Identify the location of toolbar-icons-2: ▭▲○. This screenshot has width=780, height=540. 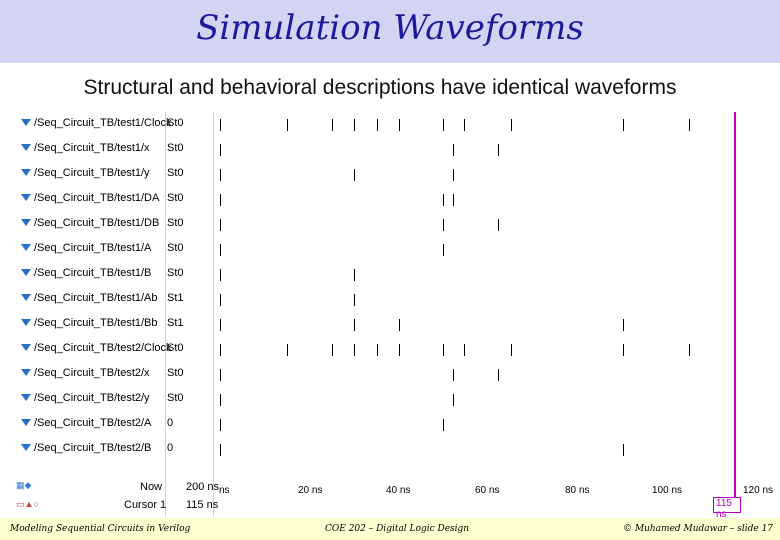
(27, 504).